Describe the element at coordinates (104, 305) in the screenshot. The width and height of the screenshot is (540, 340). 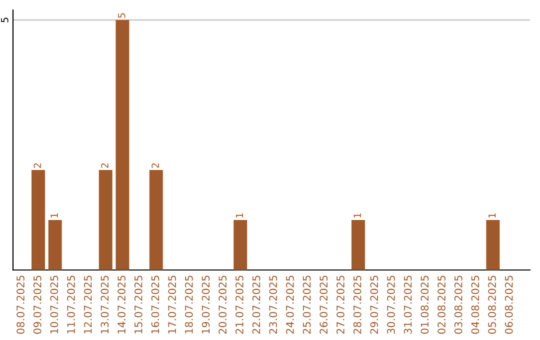
I see `x-tick-label: 13.07.2025` at that location.